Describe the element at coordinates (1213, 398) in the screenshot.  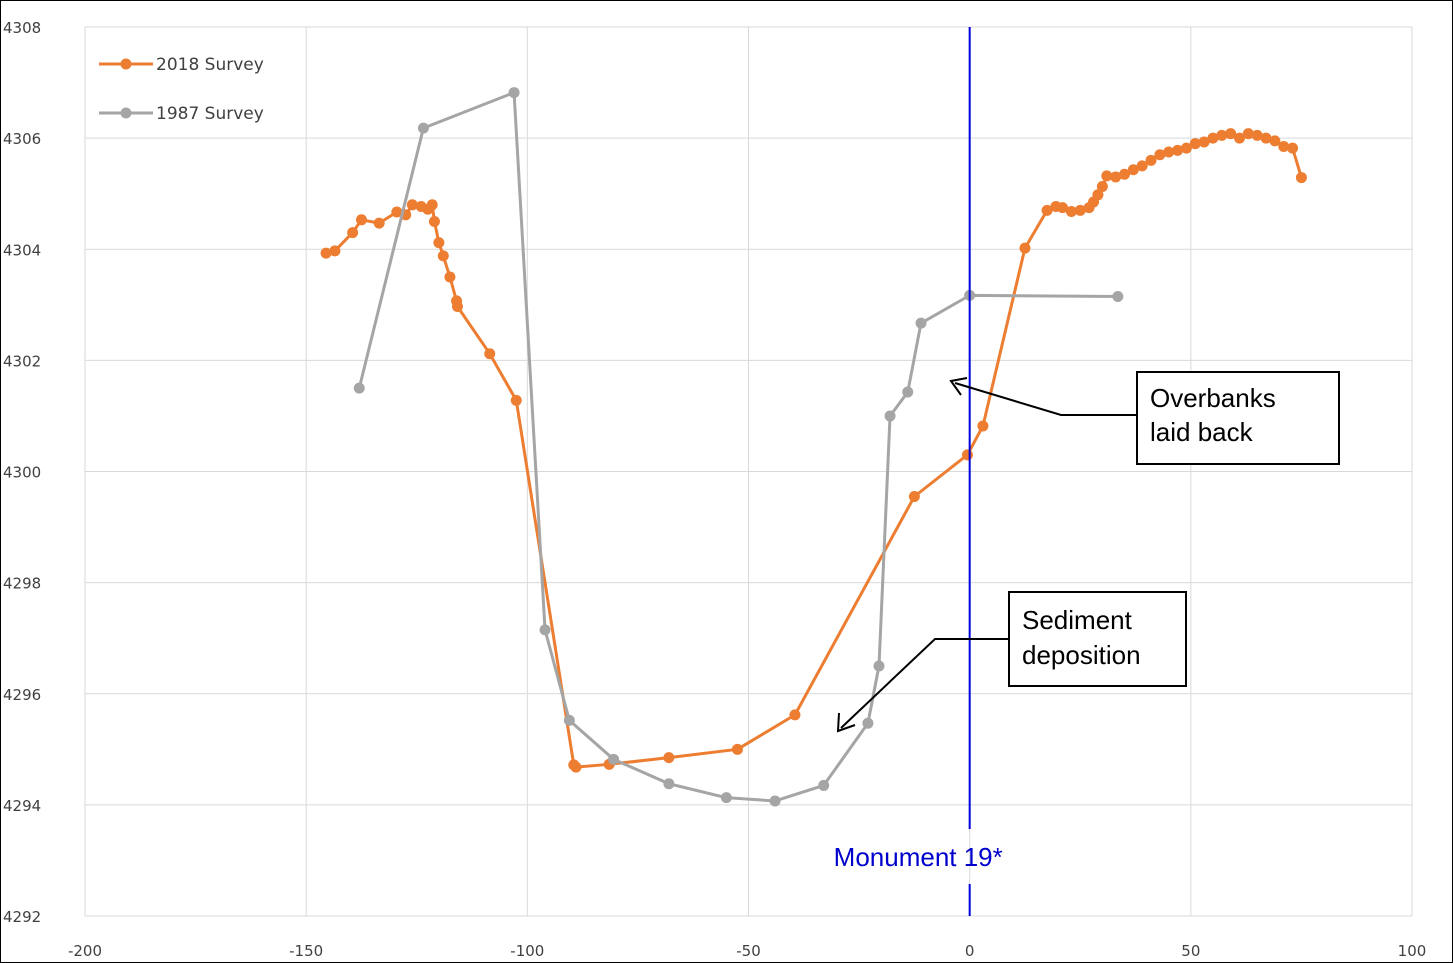
I see `overbanks-label: Overbanks` at that location.